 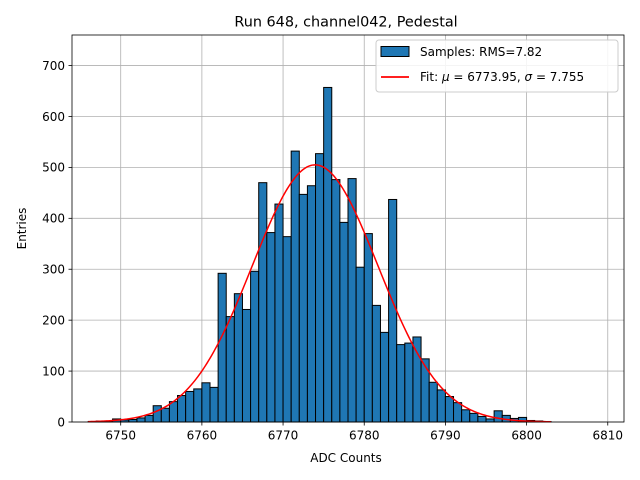 I want to click on x-axis-label: ADC Counts, so click(x=346, y=458).